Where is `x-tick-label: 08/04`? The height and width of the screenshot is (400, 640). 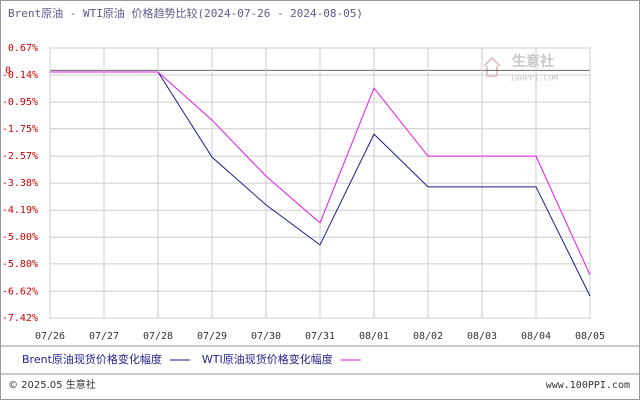
x-tick-label: 08/04 is located at coordinates (536, 336).